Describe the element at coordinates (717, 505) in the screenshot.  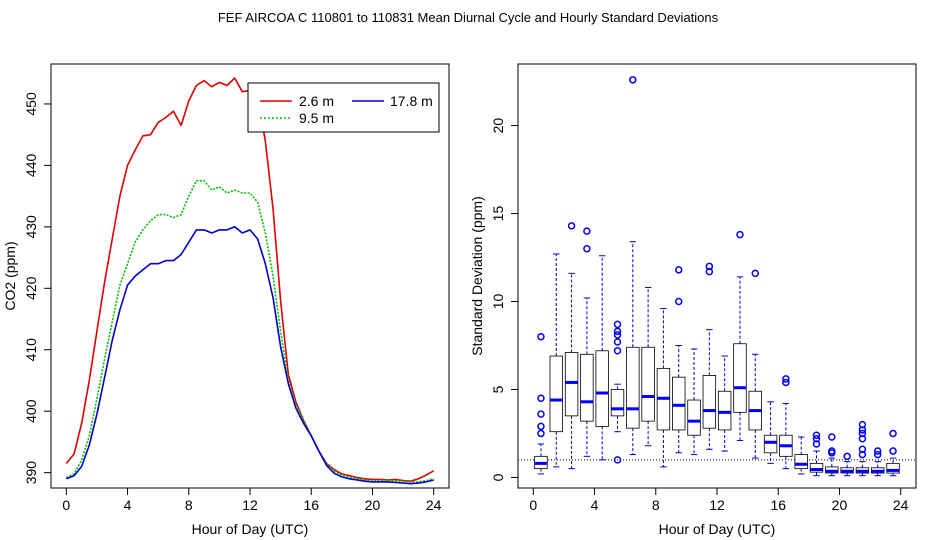
I see `box-x-tick-label-12: 12` at that location.